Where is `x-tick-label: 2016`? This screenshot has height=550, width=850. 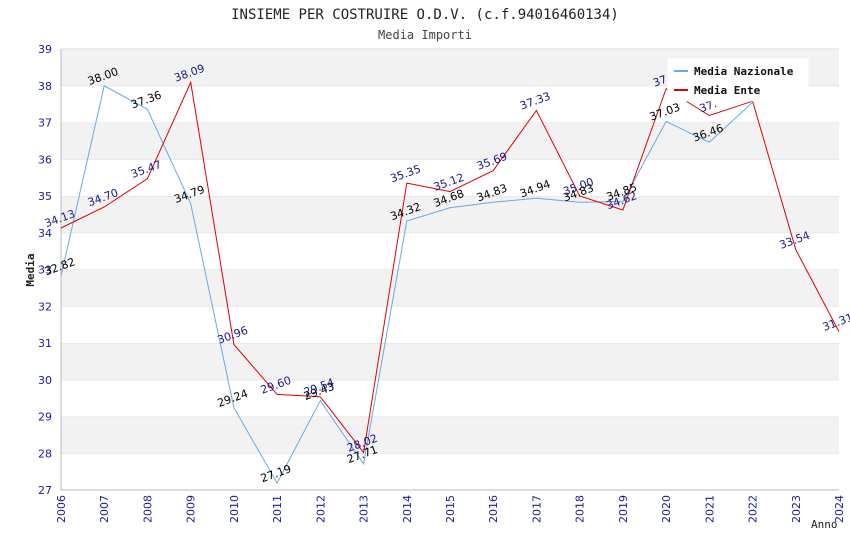 x-tick-label: 2016 is located at coordinates (493, 509).